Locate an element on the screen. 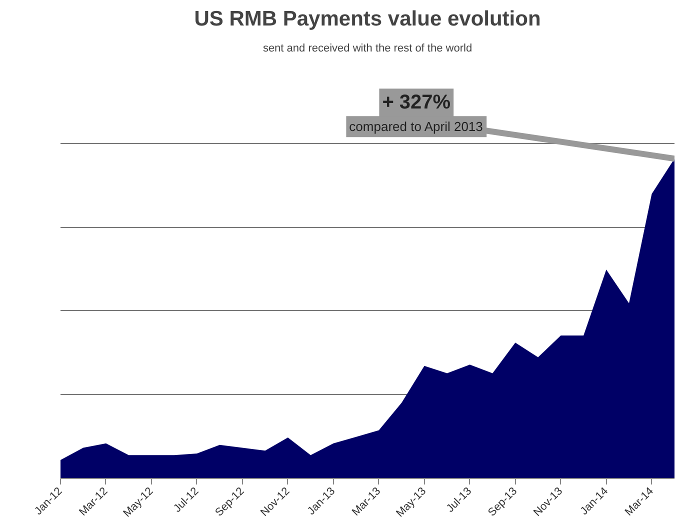  text: + 327% is located at coordinates (416, 103).